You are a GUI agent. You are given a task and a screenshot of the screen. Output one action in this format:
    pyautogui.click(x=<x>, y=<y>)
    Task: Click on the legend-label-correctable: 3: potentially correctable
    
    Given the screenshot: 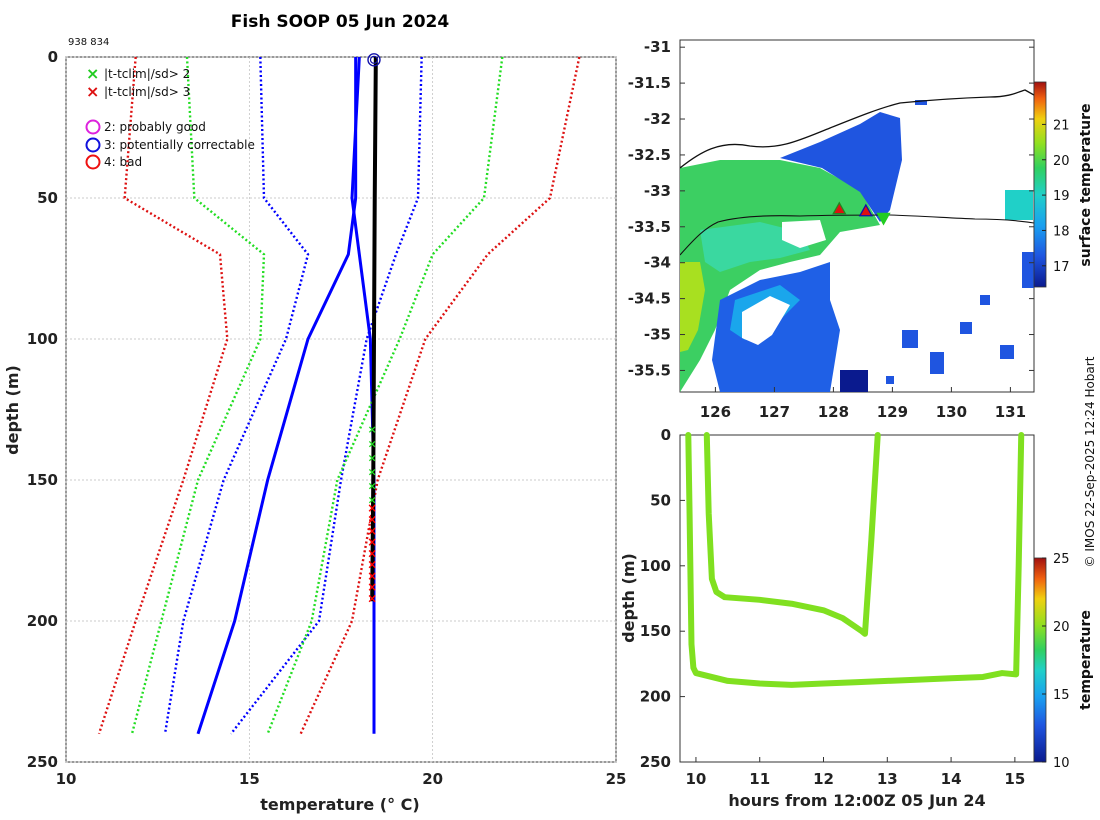 What is the action you would take?
    pyautogui.click(x=179, y=145)
    